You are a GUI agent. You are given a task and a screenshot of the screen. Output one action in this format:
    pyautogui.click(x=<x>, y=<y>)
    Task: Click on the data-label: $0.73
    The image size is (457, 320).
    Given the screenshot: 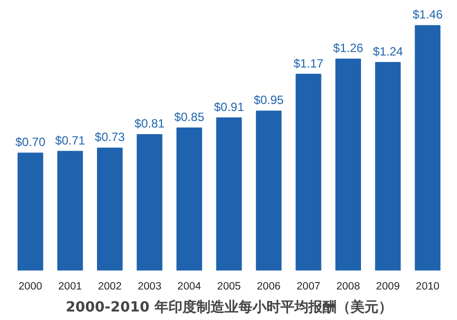 What is the action you would take?
    pyautogui.click(x=110, y=137)
    